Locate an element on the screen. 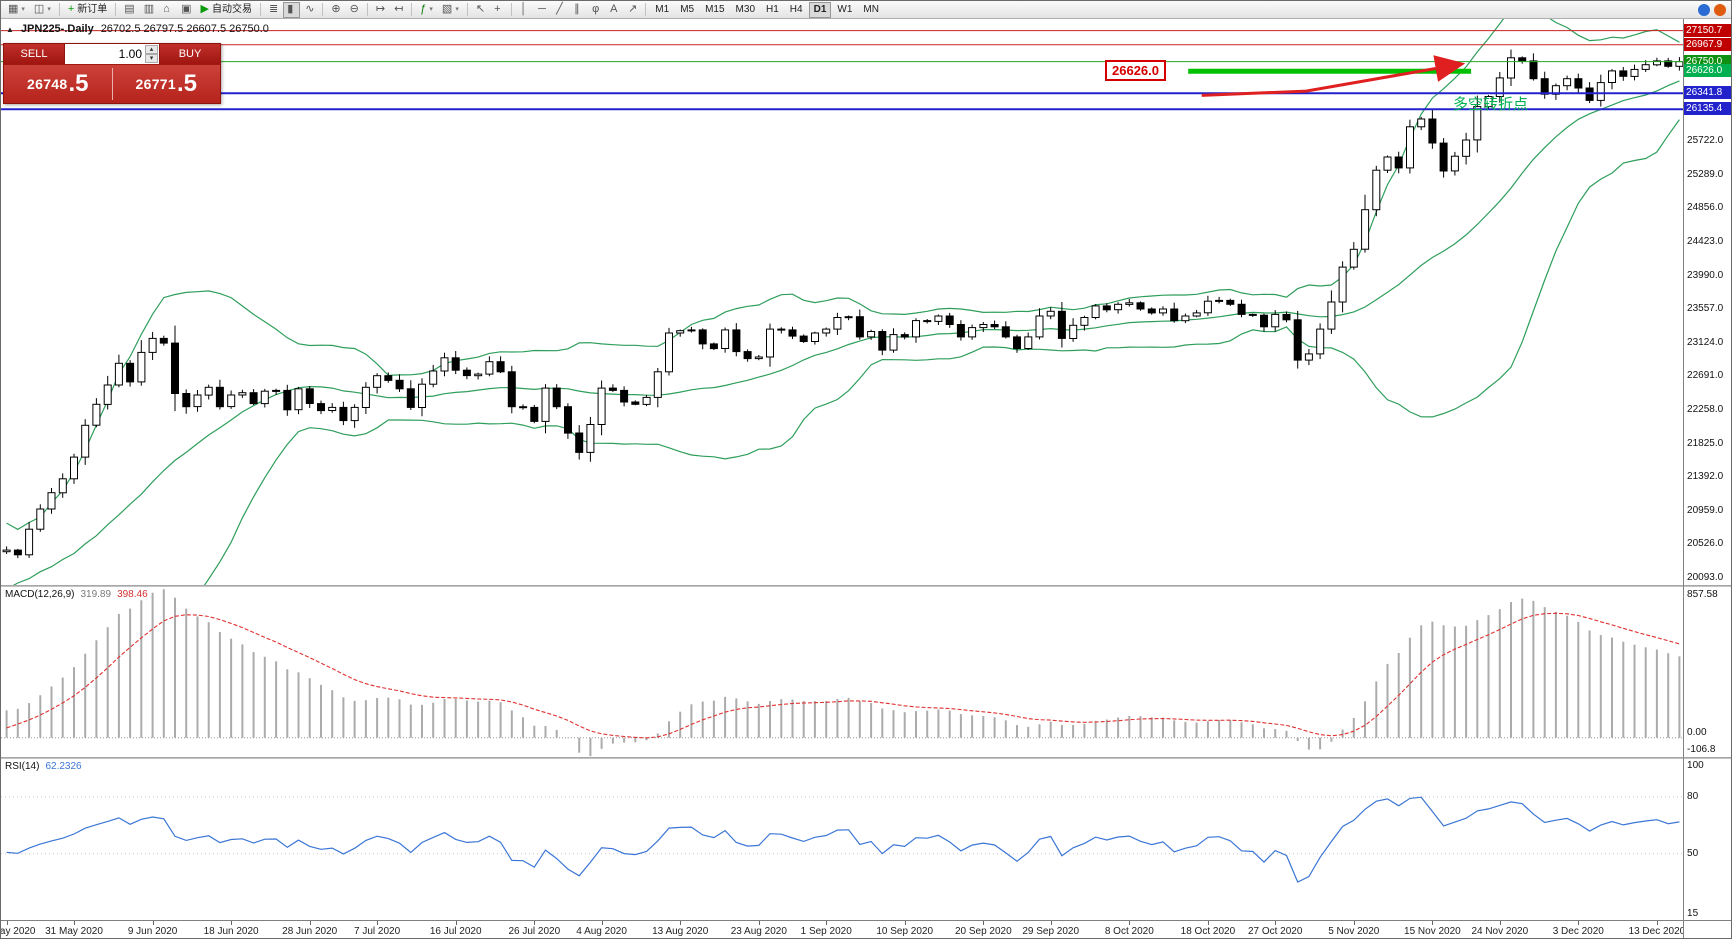 The height and width of the screenshot is (939, 1732). line-chart-mode-button: ∿ is located at coordinates (309, 10).